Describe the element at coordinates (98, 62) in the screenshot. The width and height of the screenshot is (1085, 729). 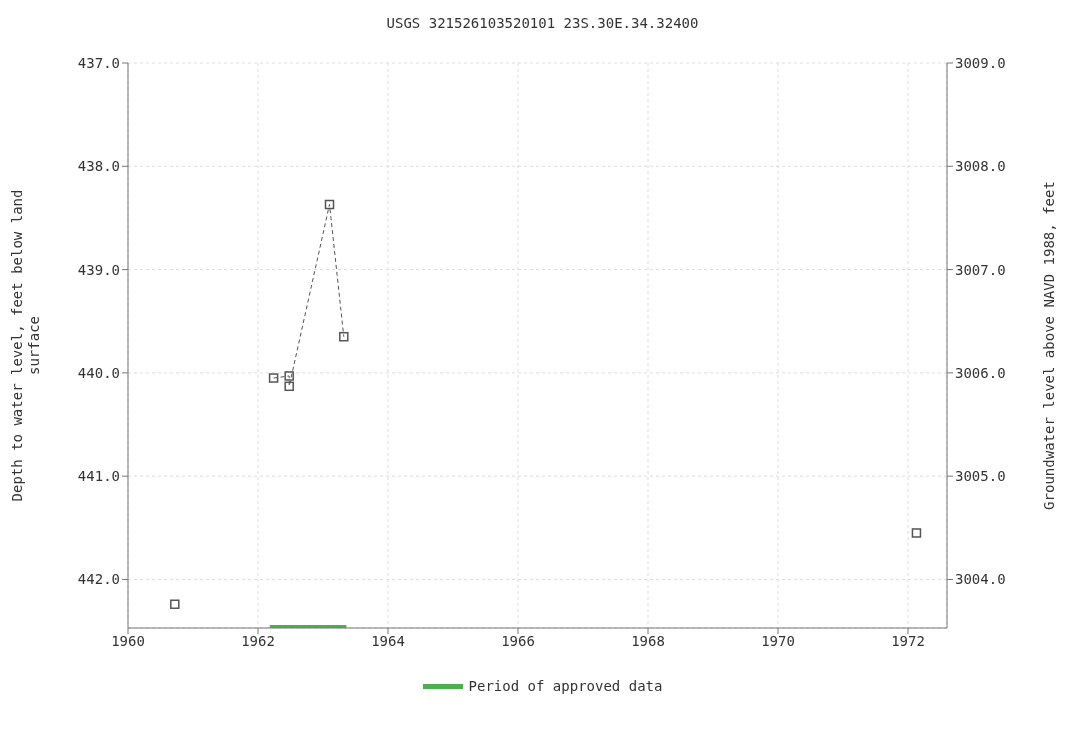
I see `y-tick-label: 437.0` at that location.